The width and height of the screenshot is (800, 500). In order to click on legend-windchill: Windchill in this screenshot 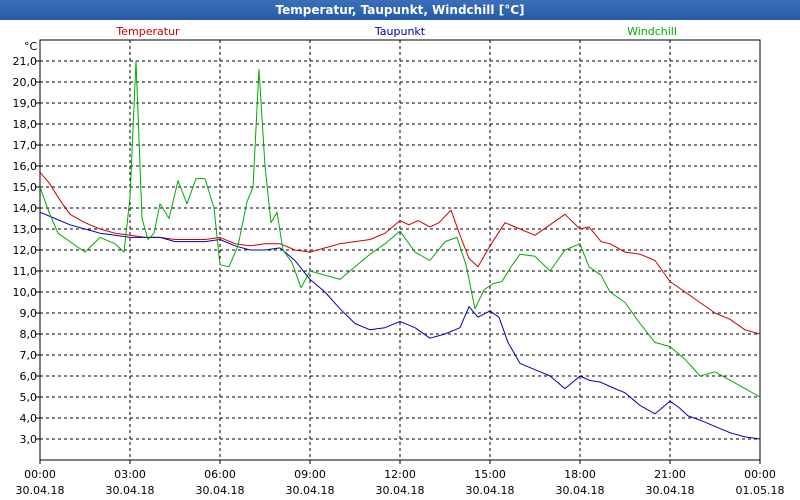, I will do `click(652, 31)`.